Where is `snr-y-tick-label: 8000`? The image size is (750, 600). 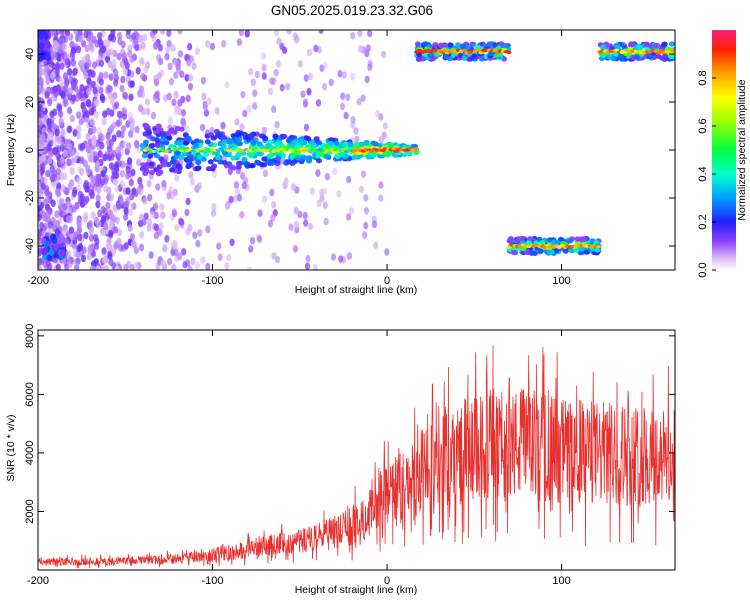 snr-y-tick-label: 8000 is located at coordinates (30, 336).